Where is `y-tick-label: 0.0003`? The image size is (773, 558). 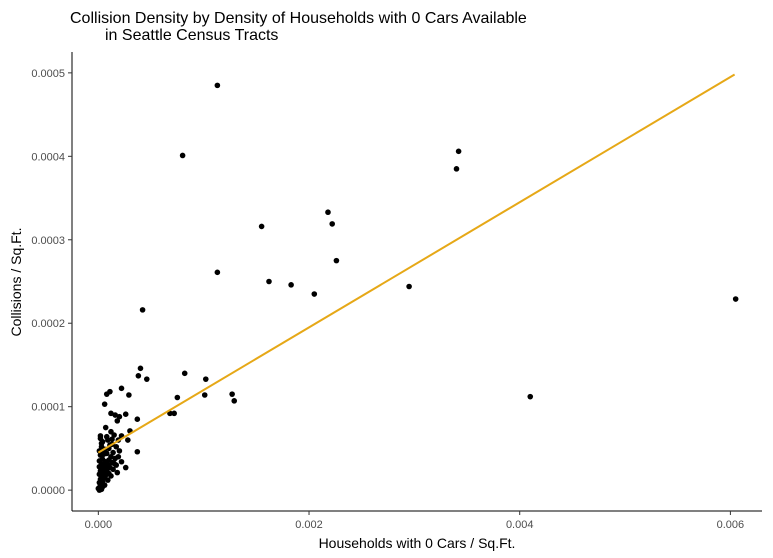
y-tick-label: 0.0003 is located at coordinates (48, 241).